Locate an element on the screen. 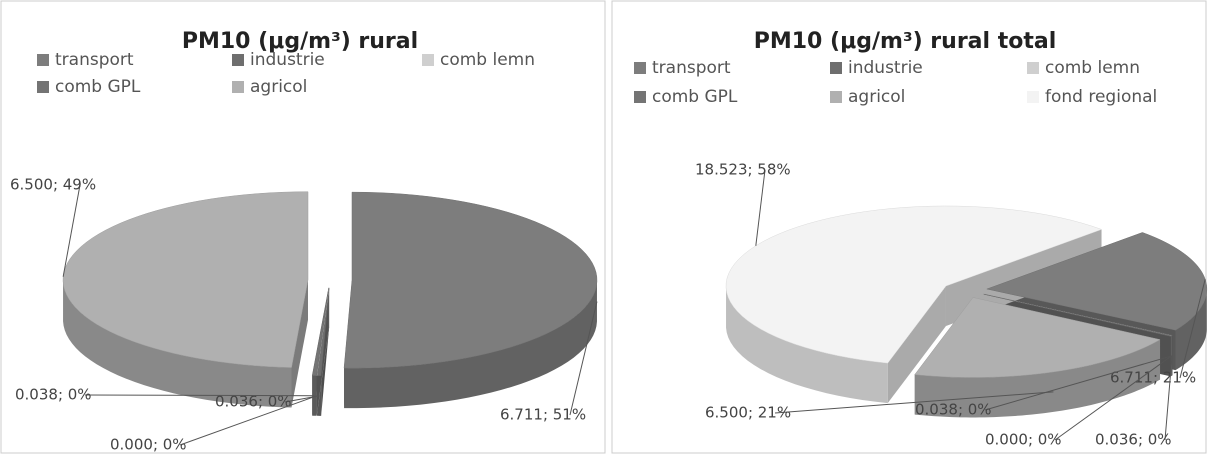 The height and width of the screenshot is (454, 1208). data-label: 6.711; 21% is located at coordinates (1153, 378).